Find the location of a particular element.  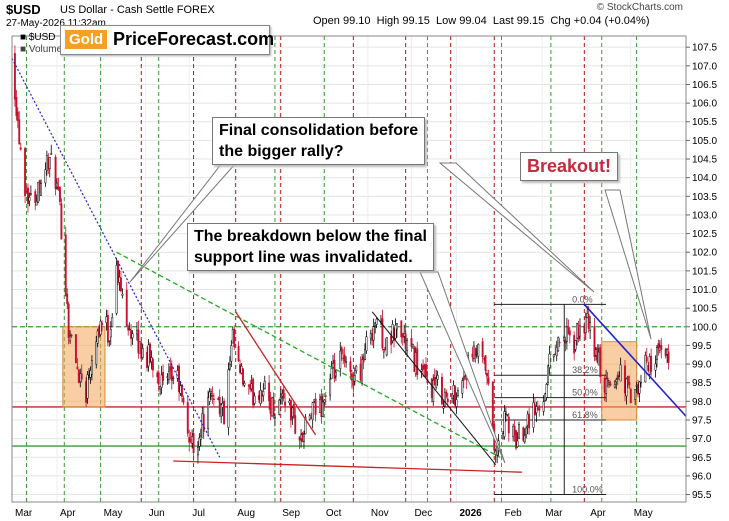

logo-gold-badge: Gold is located at coordinates (86, 39).